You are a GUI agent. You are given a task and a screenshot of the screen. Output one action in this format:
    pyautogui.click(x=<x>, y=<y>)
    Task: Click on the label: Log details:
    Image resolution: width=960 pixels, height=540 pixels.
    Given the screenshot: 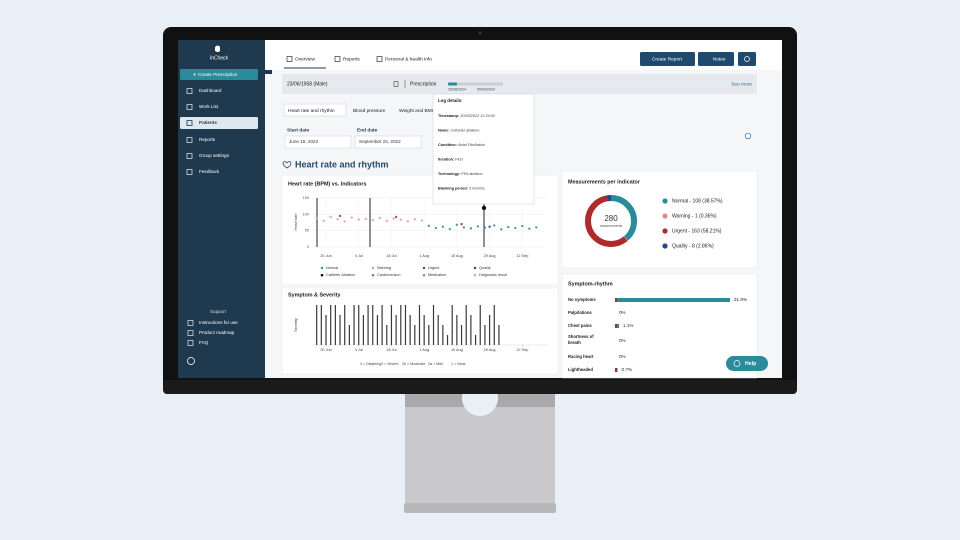 What is the action you would take?
    pyautogui.click(x=450, y=100)
    